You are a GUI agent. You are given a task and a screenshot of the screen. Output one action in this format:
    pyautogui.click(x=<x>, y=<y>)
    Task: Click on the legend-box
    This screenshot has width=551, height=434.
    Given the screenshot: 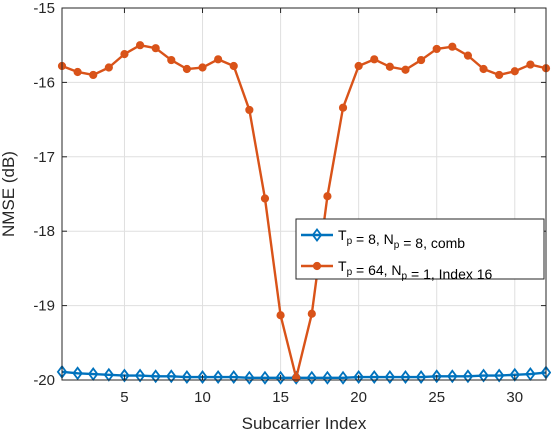 What is the action you would take?
    pyautogui.click(x=420, y=249)
    